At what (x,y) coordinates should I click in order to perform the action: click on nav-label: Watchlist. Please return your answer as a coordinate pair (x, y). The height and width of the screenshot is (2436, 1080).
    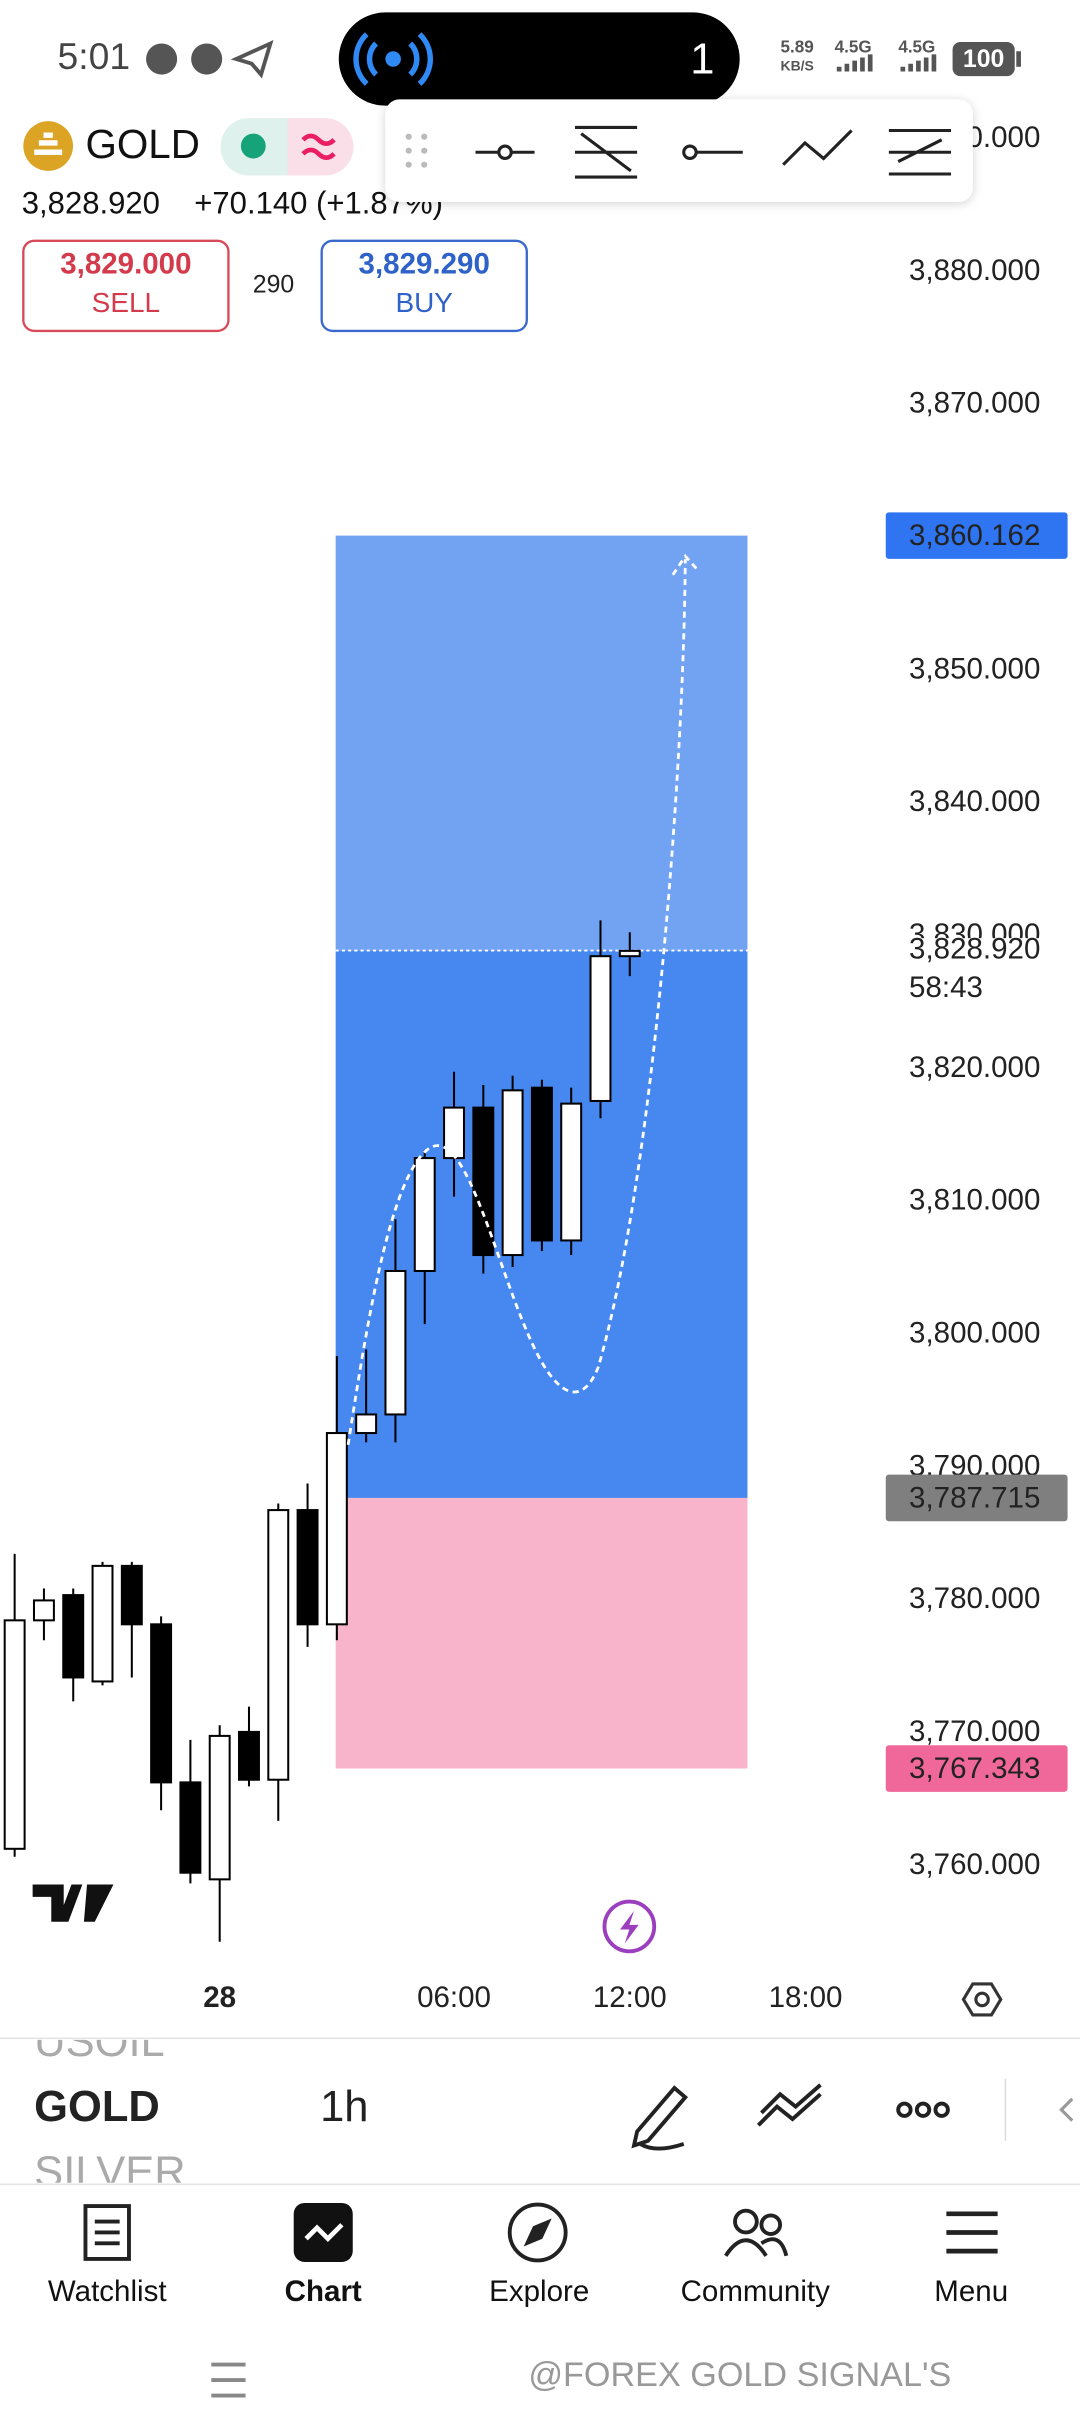
    Looking at the image, I should click on (107, 2291).